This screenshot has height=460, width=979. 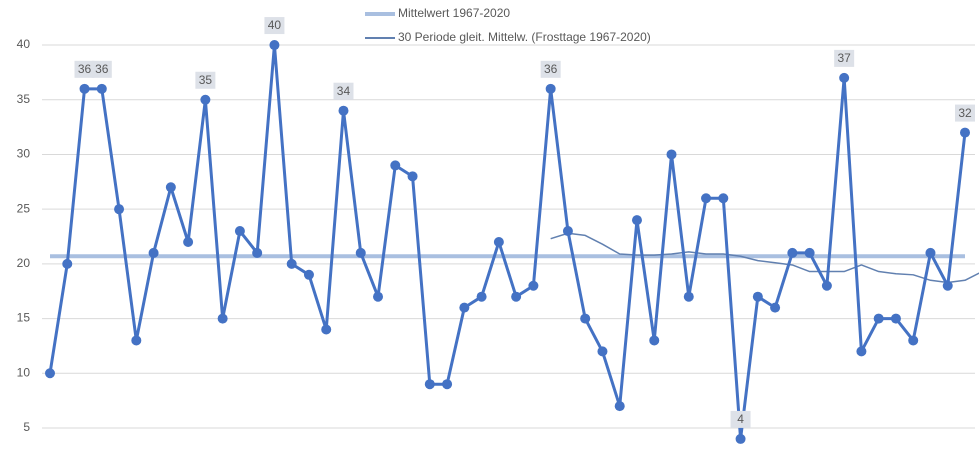 I want to click on y-tick-label: 5, so click(x=26, y=427).